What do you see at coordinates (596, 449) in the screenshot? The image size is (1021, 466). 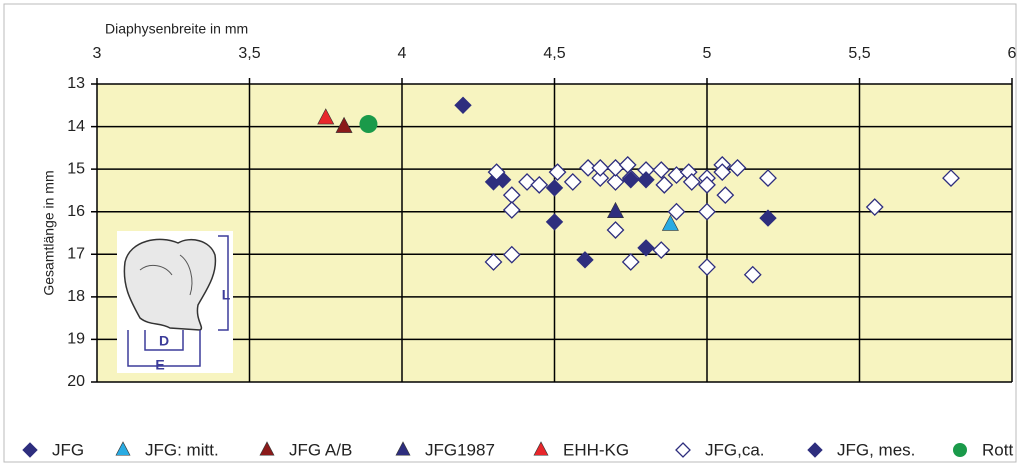 I see `legend-label: EHH-KG` at bounding box center [596, 449].